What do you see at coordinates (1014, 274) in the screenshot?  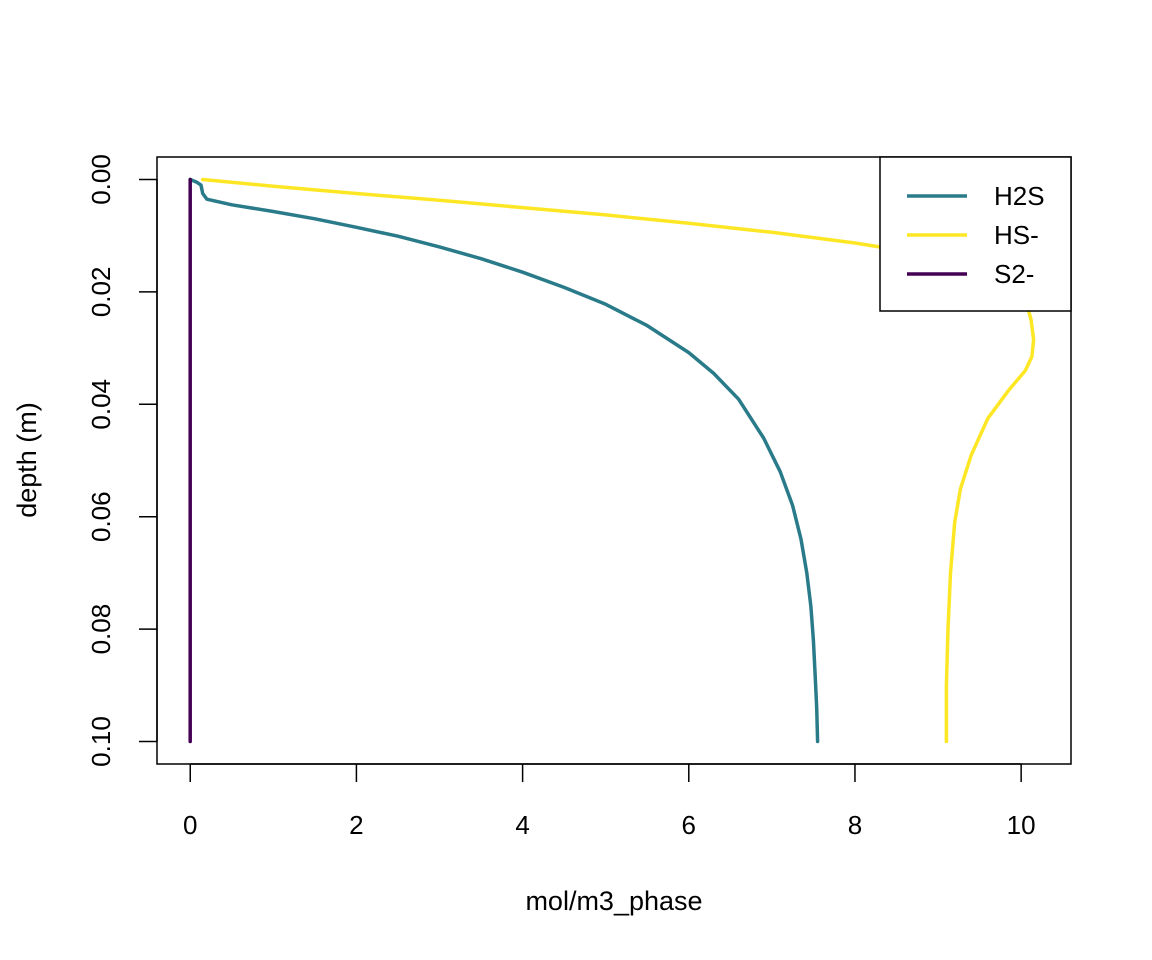 I see `legend-label-s2: S2-` at bounding box center [1014, 274].